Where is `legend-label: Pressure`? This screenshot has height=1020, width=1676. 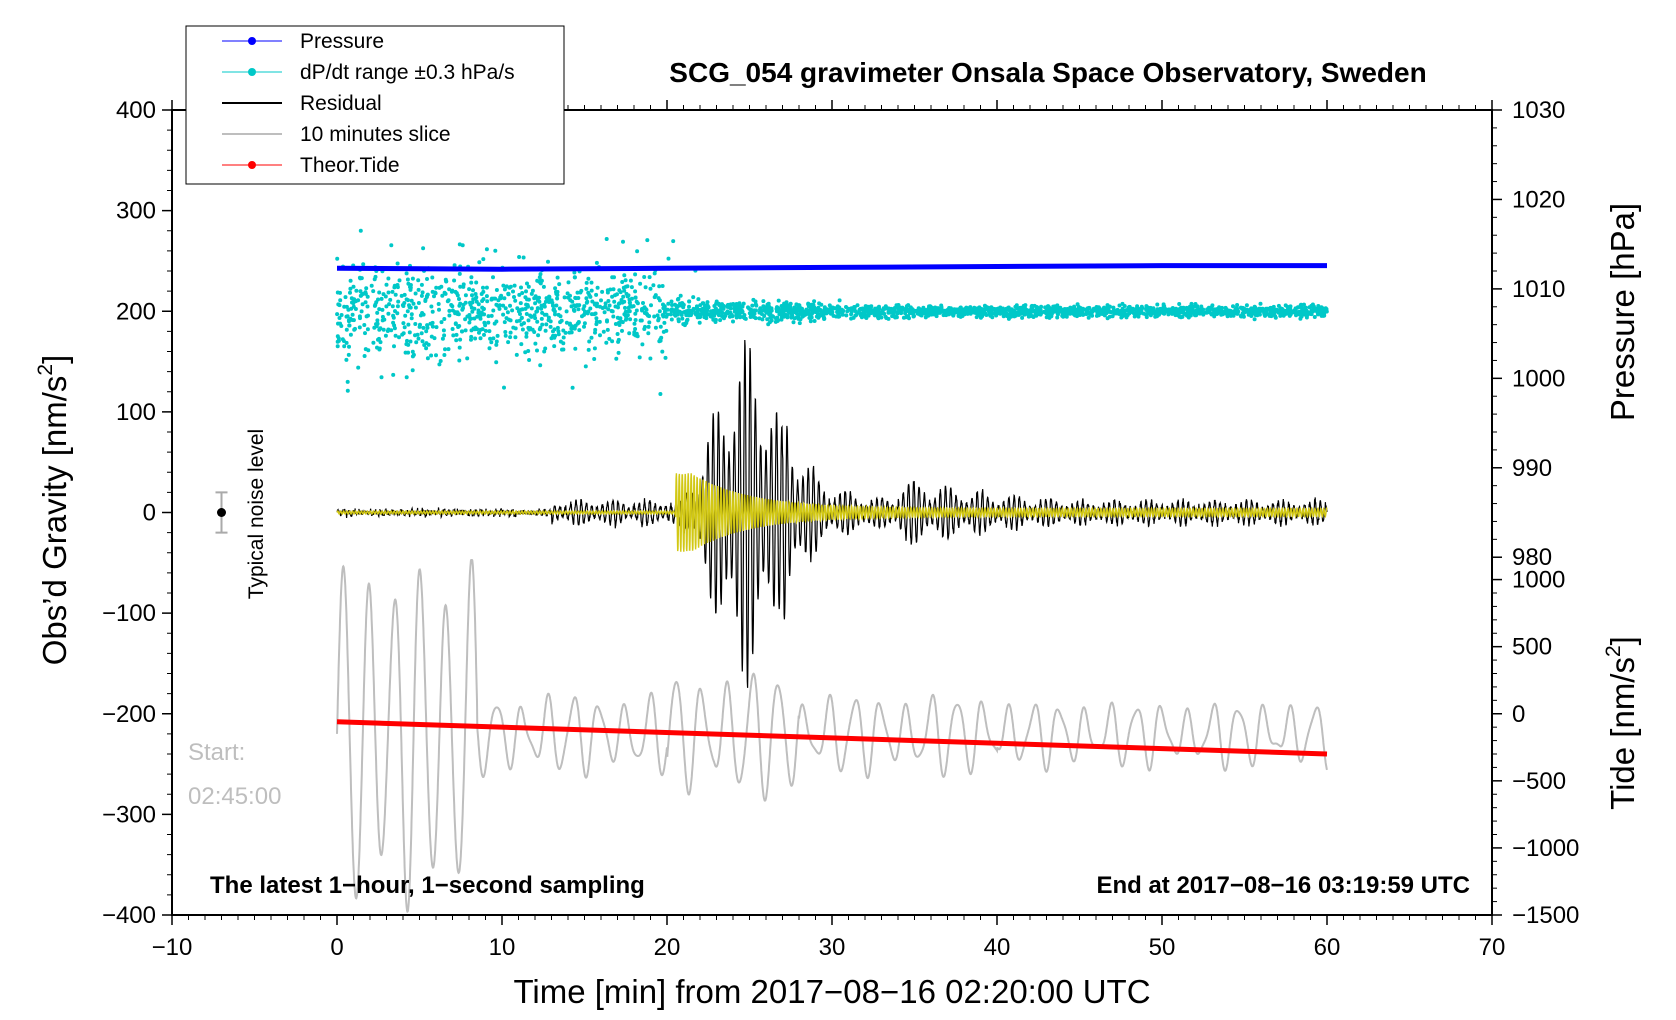
legend-label: Pressure is located at coordinates (342, 41).